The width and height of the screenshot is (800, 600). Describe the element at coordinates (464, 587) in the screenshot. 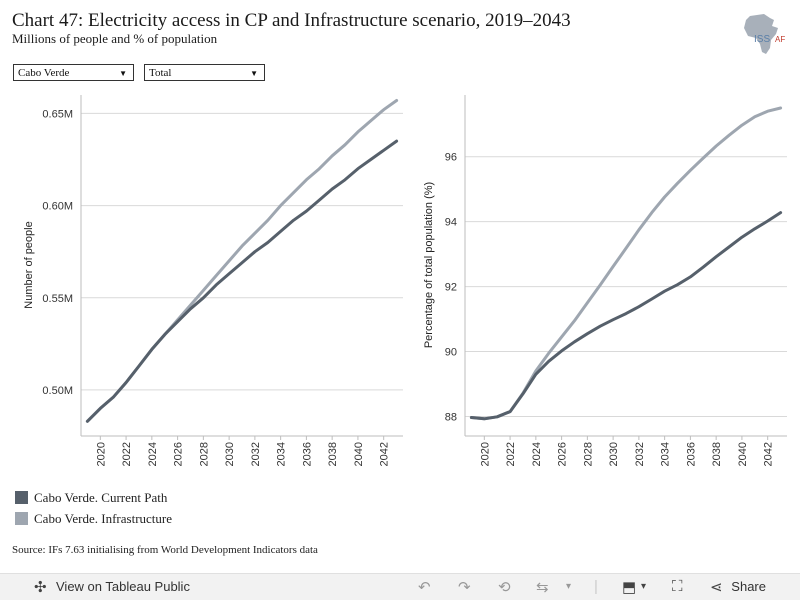

I see `redo-icon: ↷` at that location.